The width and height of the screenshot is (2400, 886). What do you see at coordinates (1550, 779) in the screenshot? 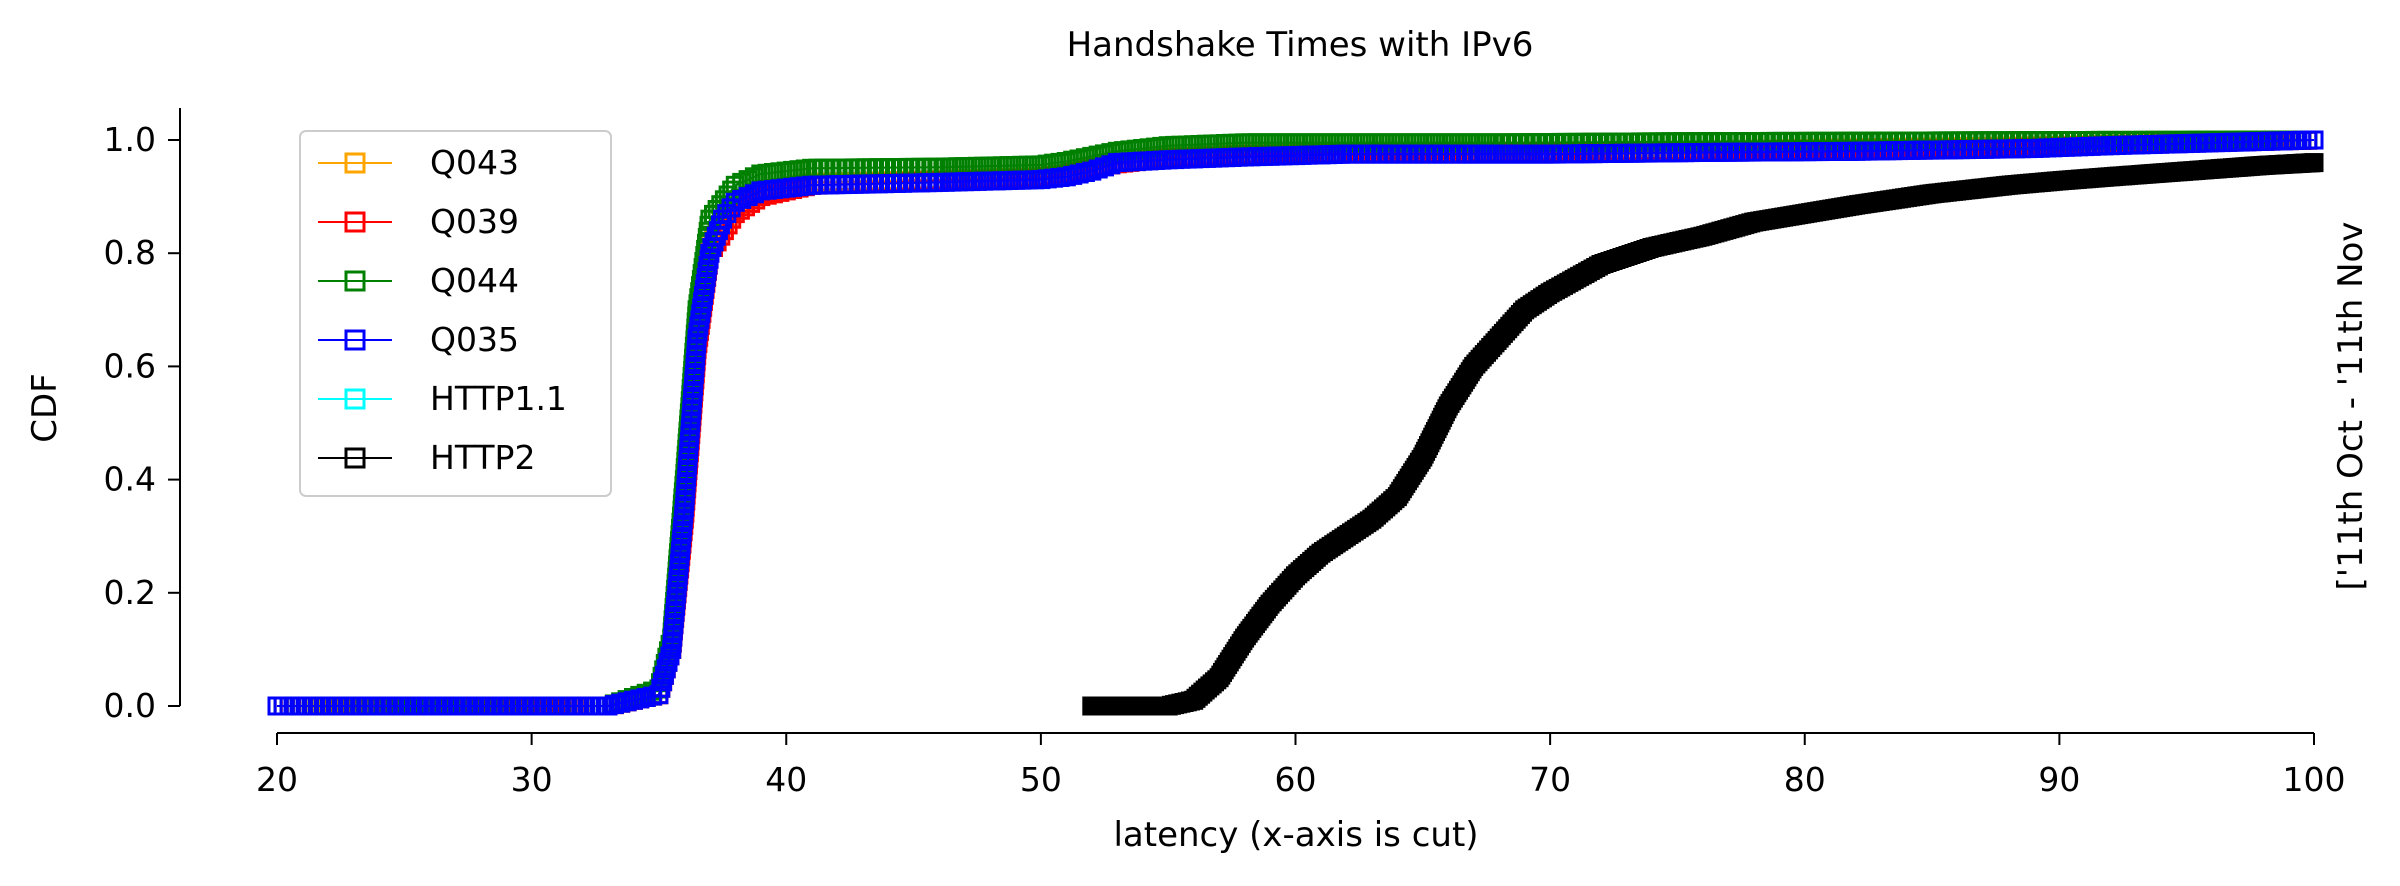
I see `x-tick-label: 70` at bounding box center [1550, 779].